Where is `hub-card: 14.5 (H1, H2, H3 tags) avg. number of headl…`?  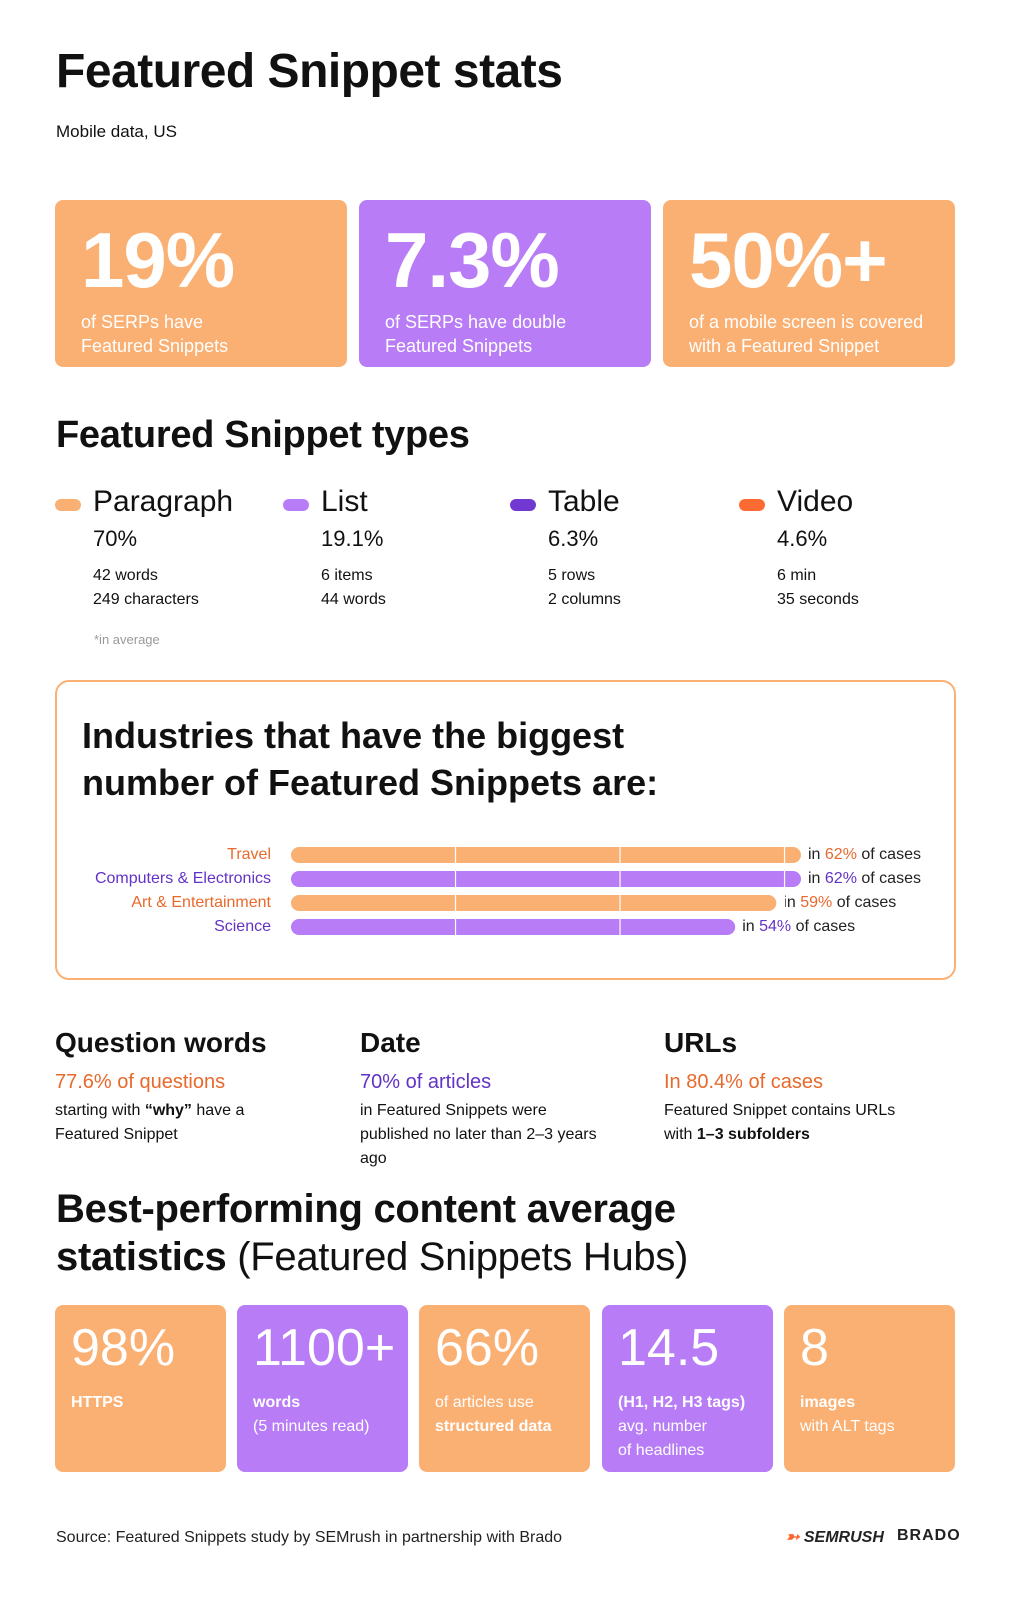
hub-card: 14.5 (H1, H2, H3 tags) avg. number of headl… is located at coordinates (687, 1388).